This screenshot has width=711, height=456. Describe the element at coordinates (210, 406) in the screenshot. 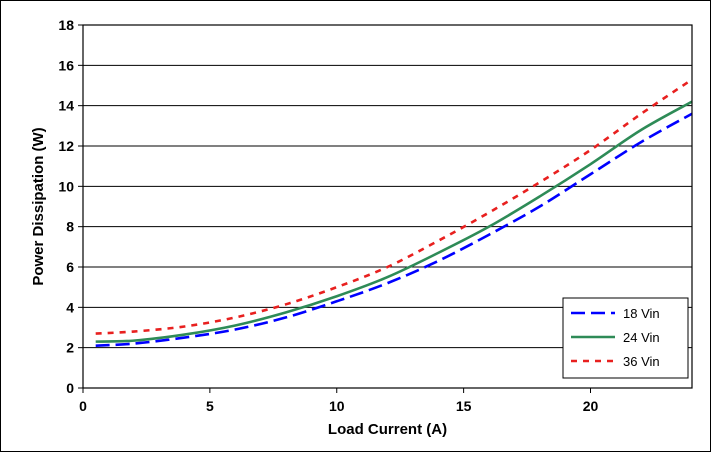

I see `x-tick-label-5: 5` at that location.